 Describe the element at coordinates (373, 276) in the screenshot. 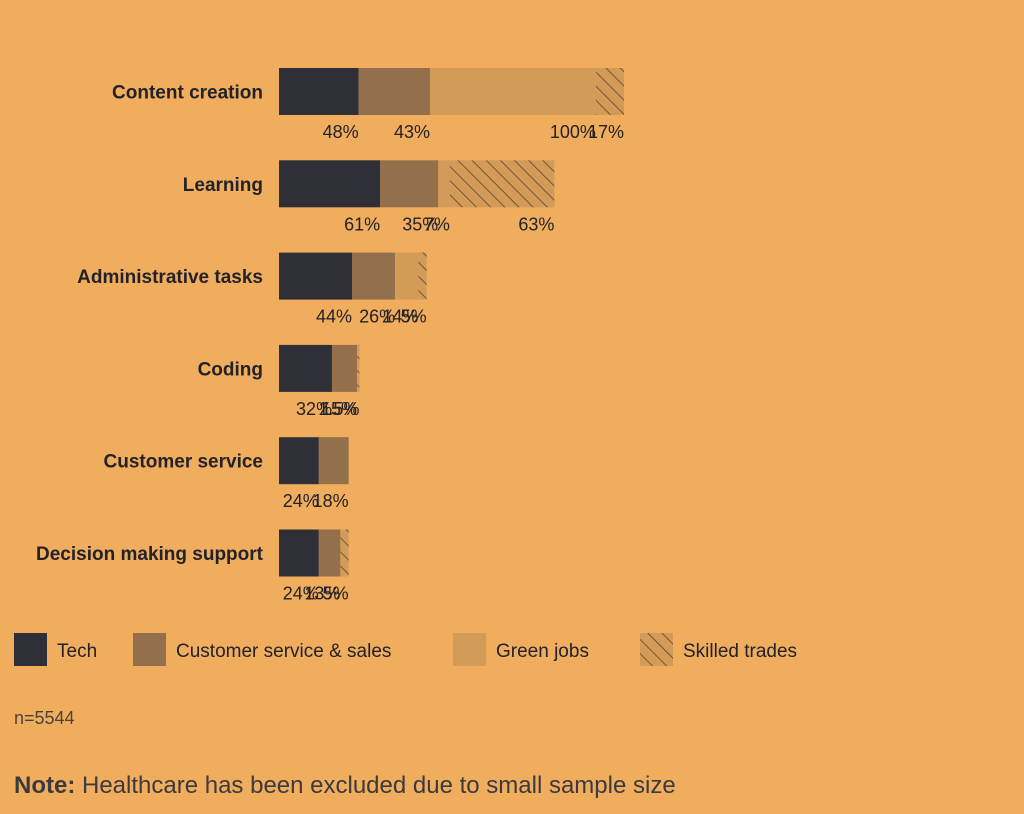

I see `bar-administrative-tasks-customer-service-and-sales` at that location.